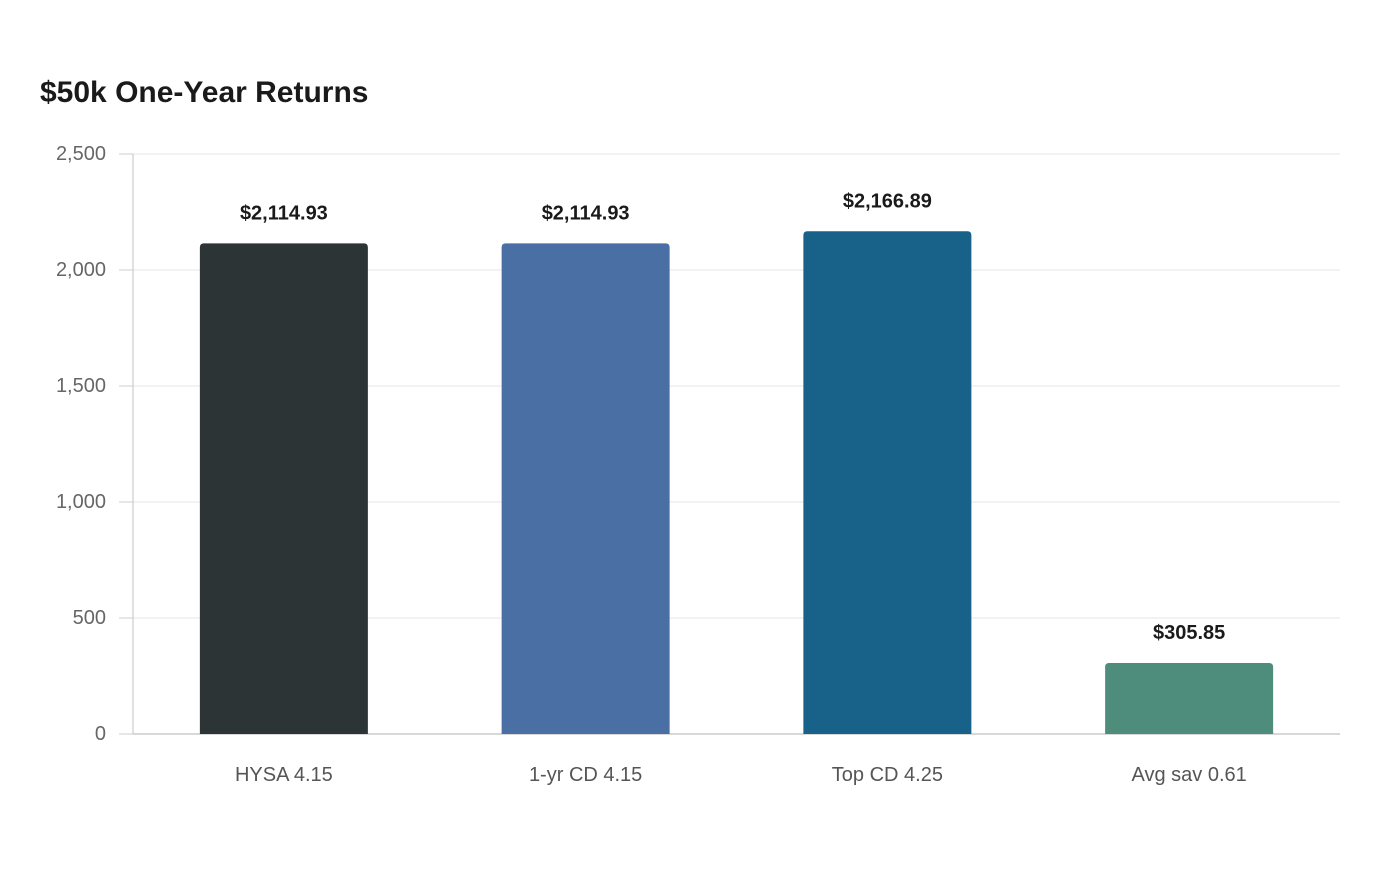 This screenshot has width=1400, height=880. I want to click on y-tick-label: 500, so click(89, 618).